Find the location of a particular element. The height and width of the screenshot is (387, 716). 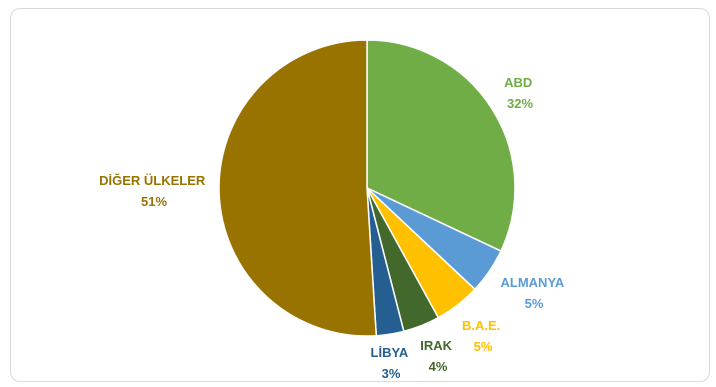

slice-name: ABD is located at coordinates (518, 82).